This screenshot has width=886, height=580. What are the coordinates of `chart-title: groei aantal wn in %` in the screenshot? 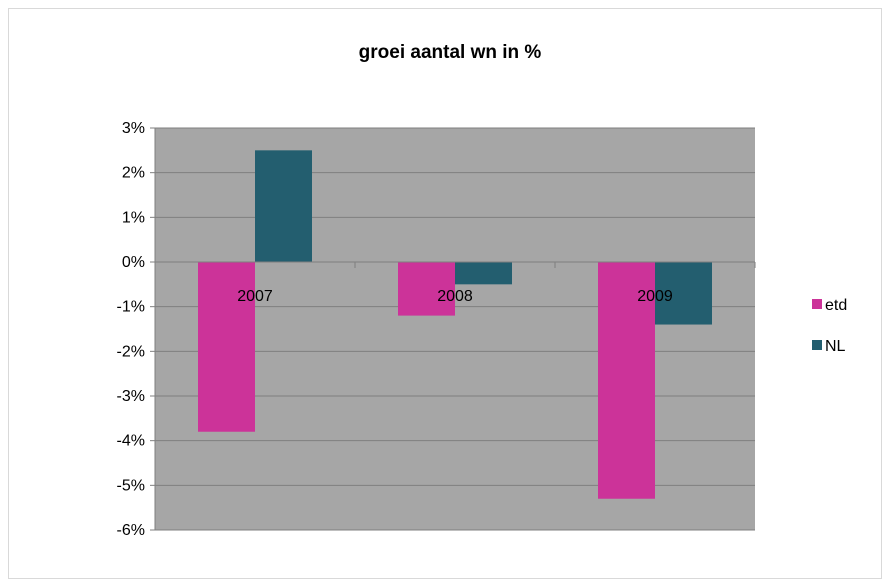 It's located at (450, 52).